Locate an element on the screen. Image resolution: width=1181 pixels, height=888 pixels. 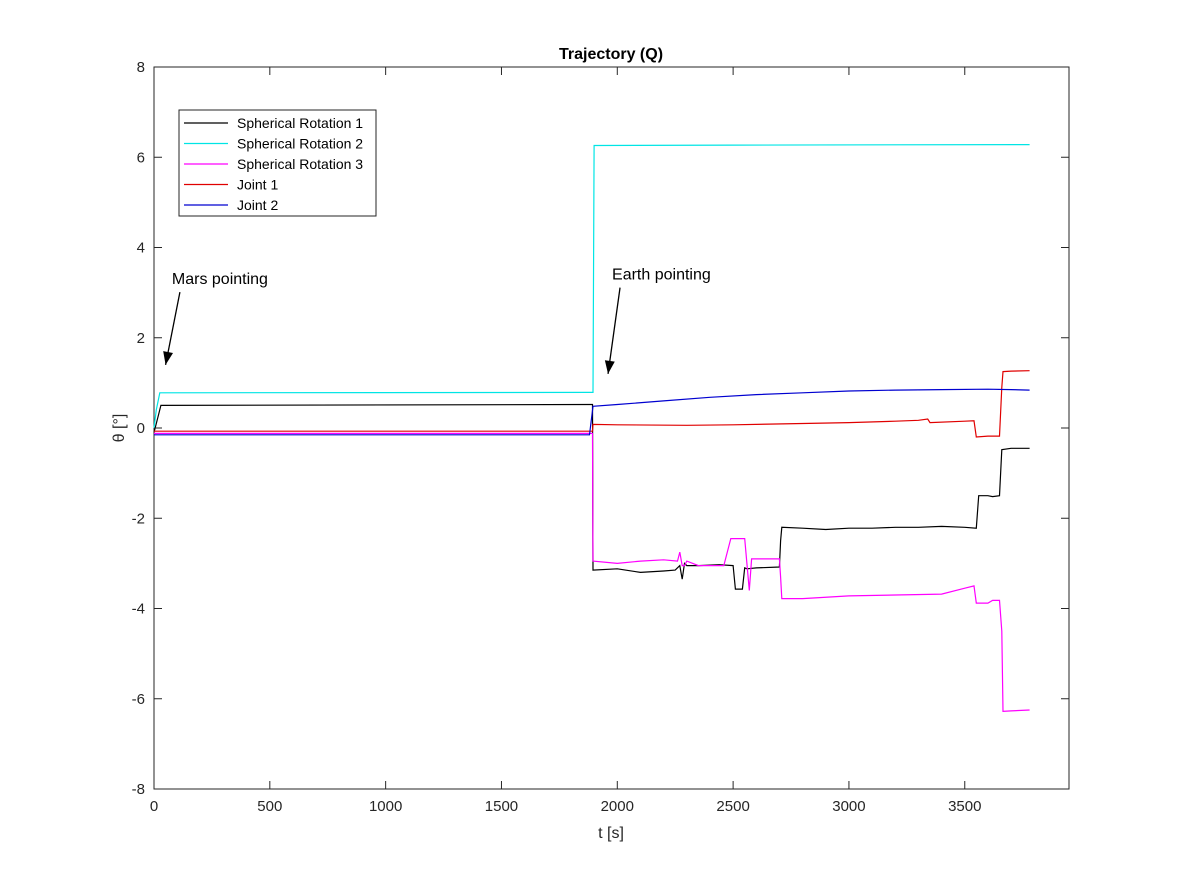
x-tick-label: 3500 is located at coordinates (964, 806).